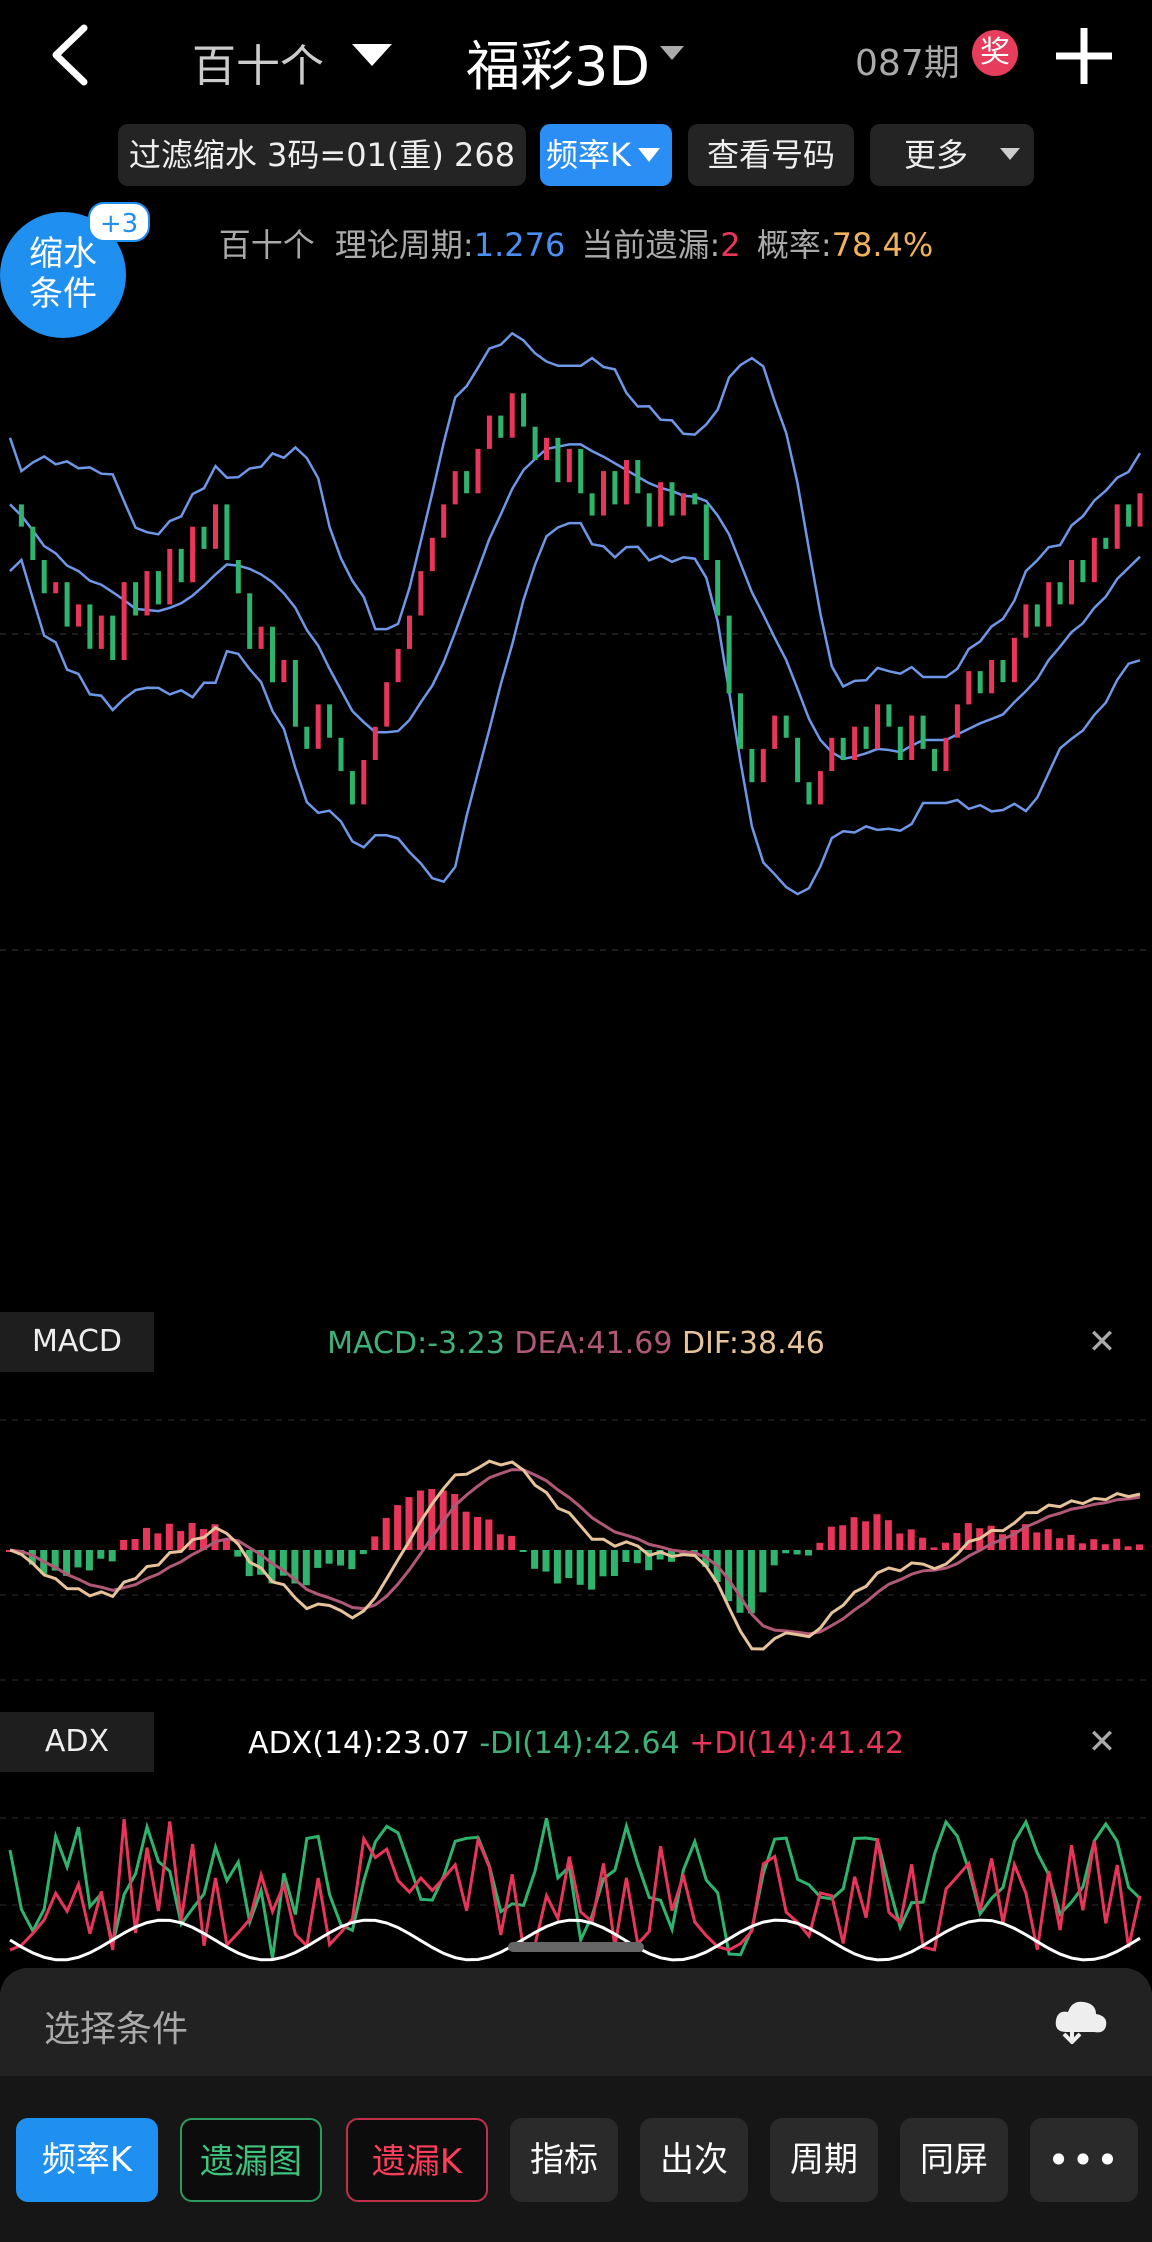  What do you see at coordinates (251, 2160) in the screenshot?
I see `tab-miss-chart: 遗漏图` at bounding box center [251, 2160].